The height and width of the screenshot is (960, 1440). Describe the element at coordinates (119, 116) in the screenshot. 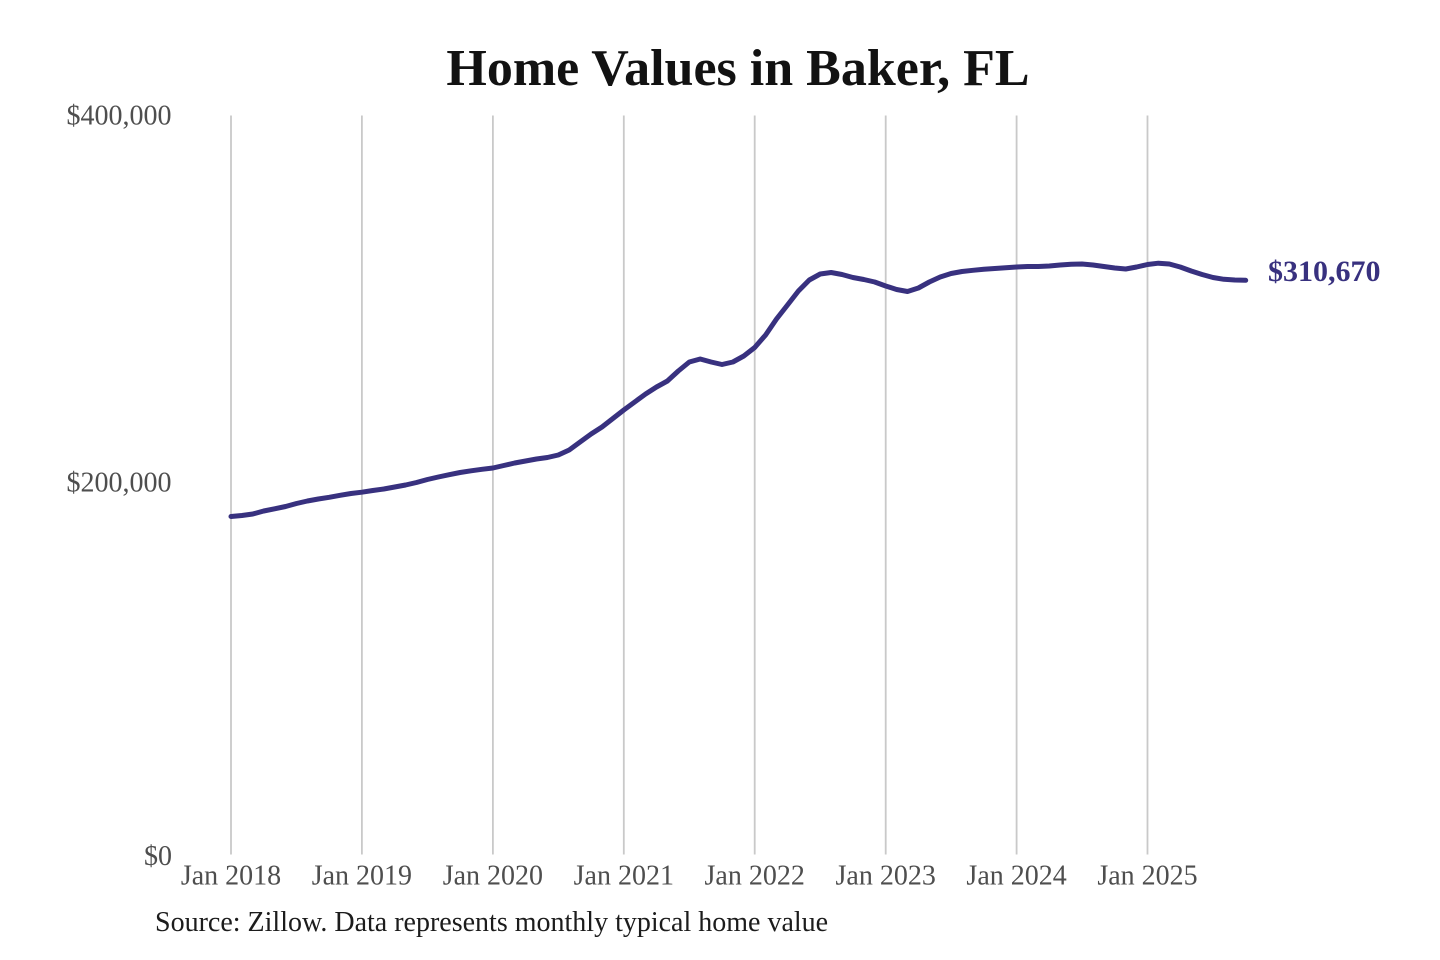

I see `svg-text: $400,000` at that location.